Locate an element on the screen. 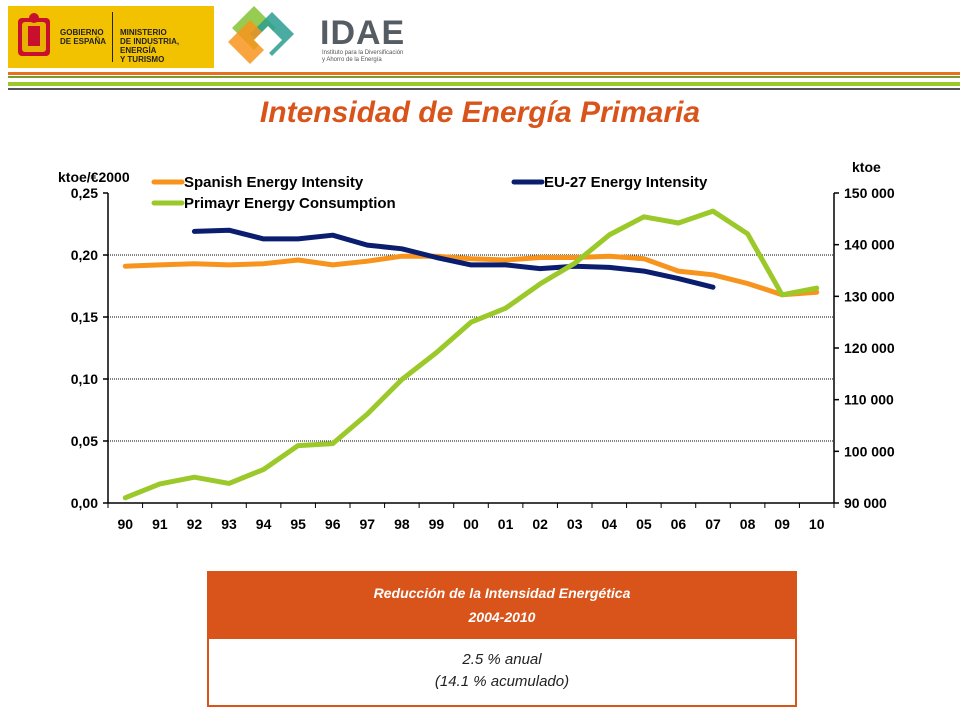 The image size is (960, 720). x-tick-label: 92 is located at coordinates (195, 524).